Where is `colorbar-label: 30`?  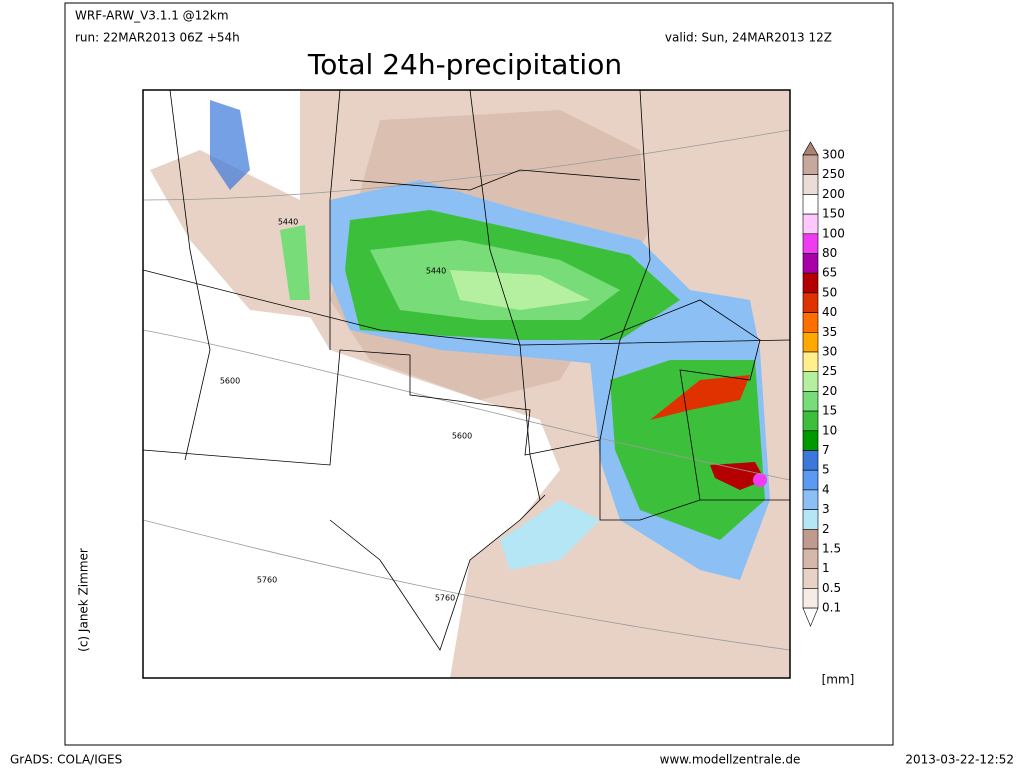 colorbar-label: 30 is located at coordinates (829, 352).